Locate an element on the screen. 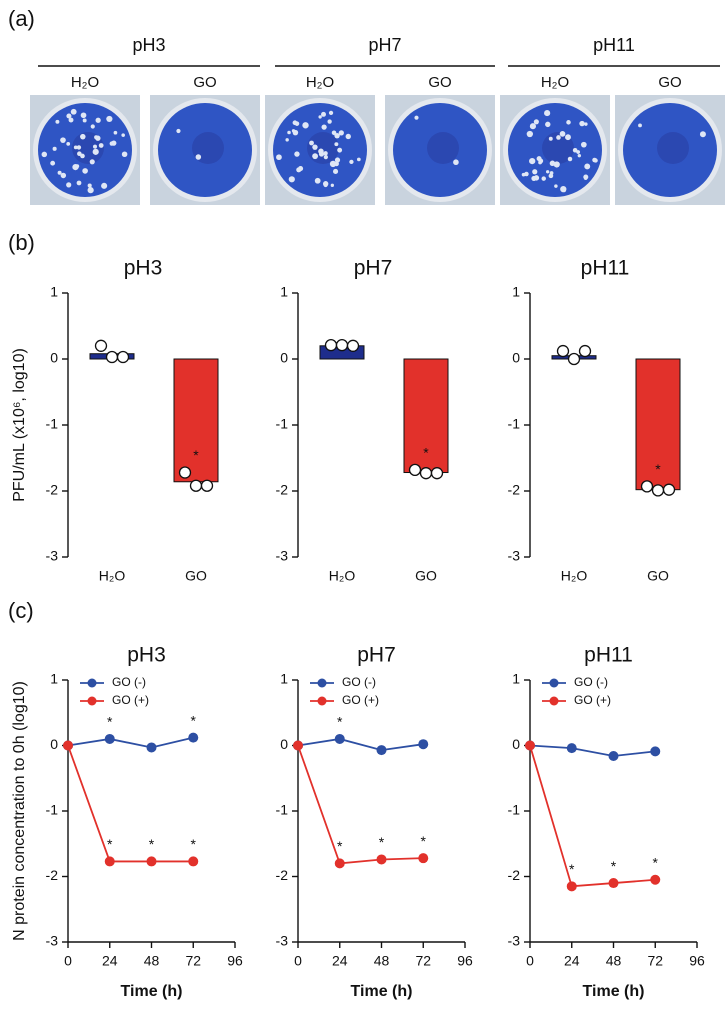 This screenshot has height=1020, width=726. group-title: pH3 is located at coordinates (148, 45).